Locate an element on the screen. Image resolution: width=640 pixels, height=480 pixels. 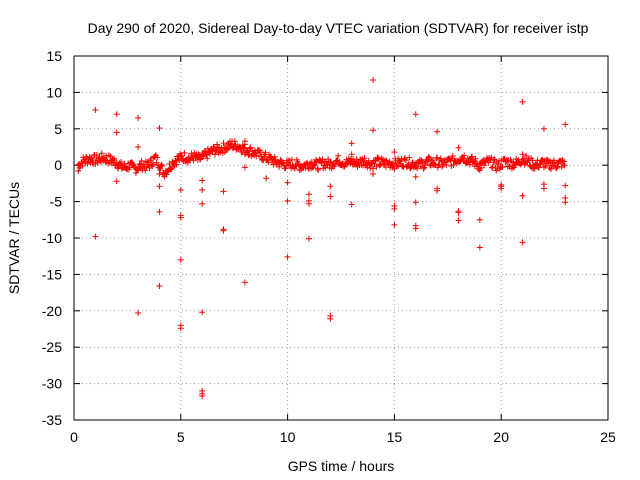
y-tick-label: 15 is located at coordinates (54, 56).